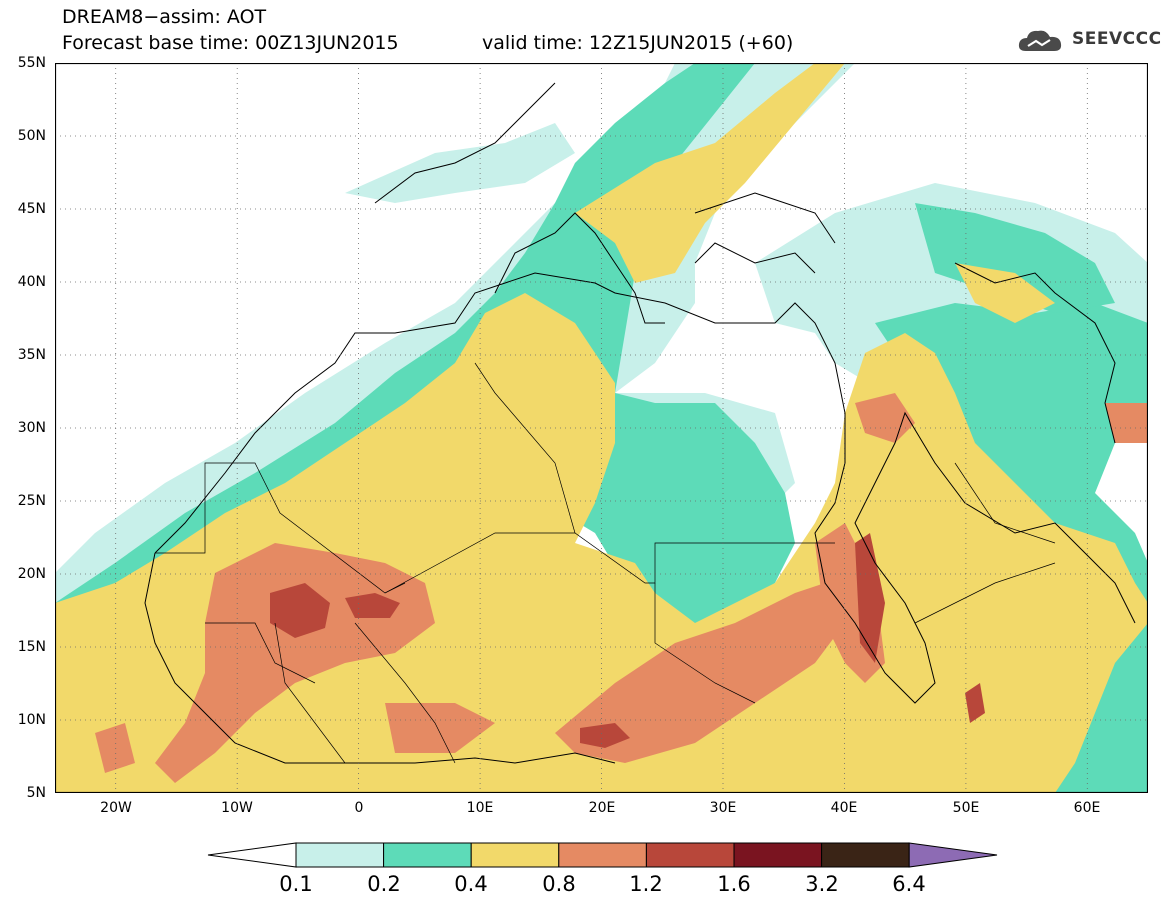 Image resolution: width=1165 pixels, height=905 pixels. I want to click on lat-label-20n: 20N, so click(31, 574).